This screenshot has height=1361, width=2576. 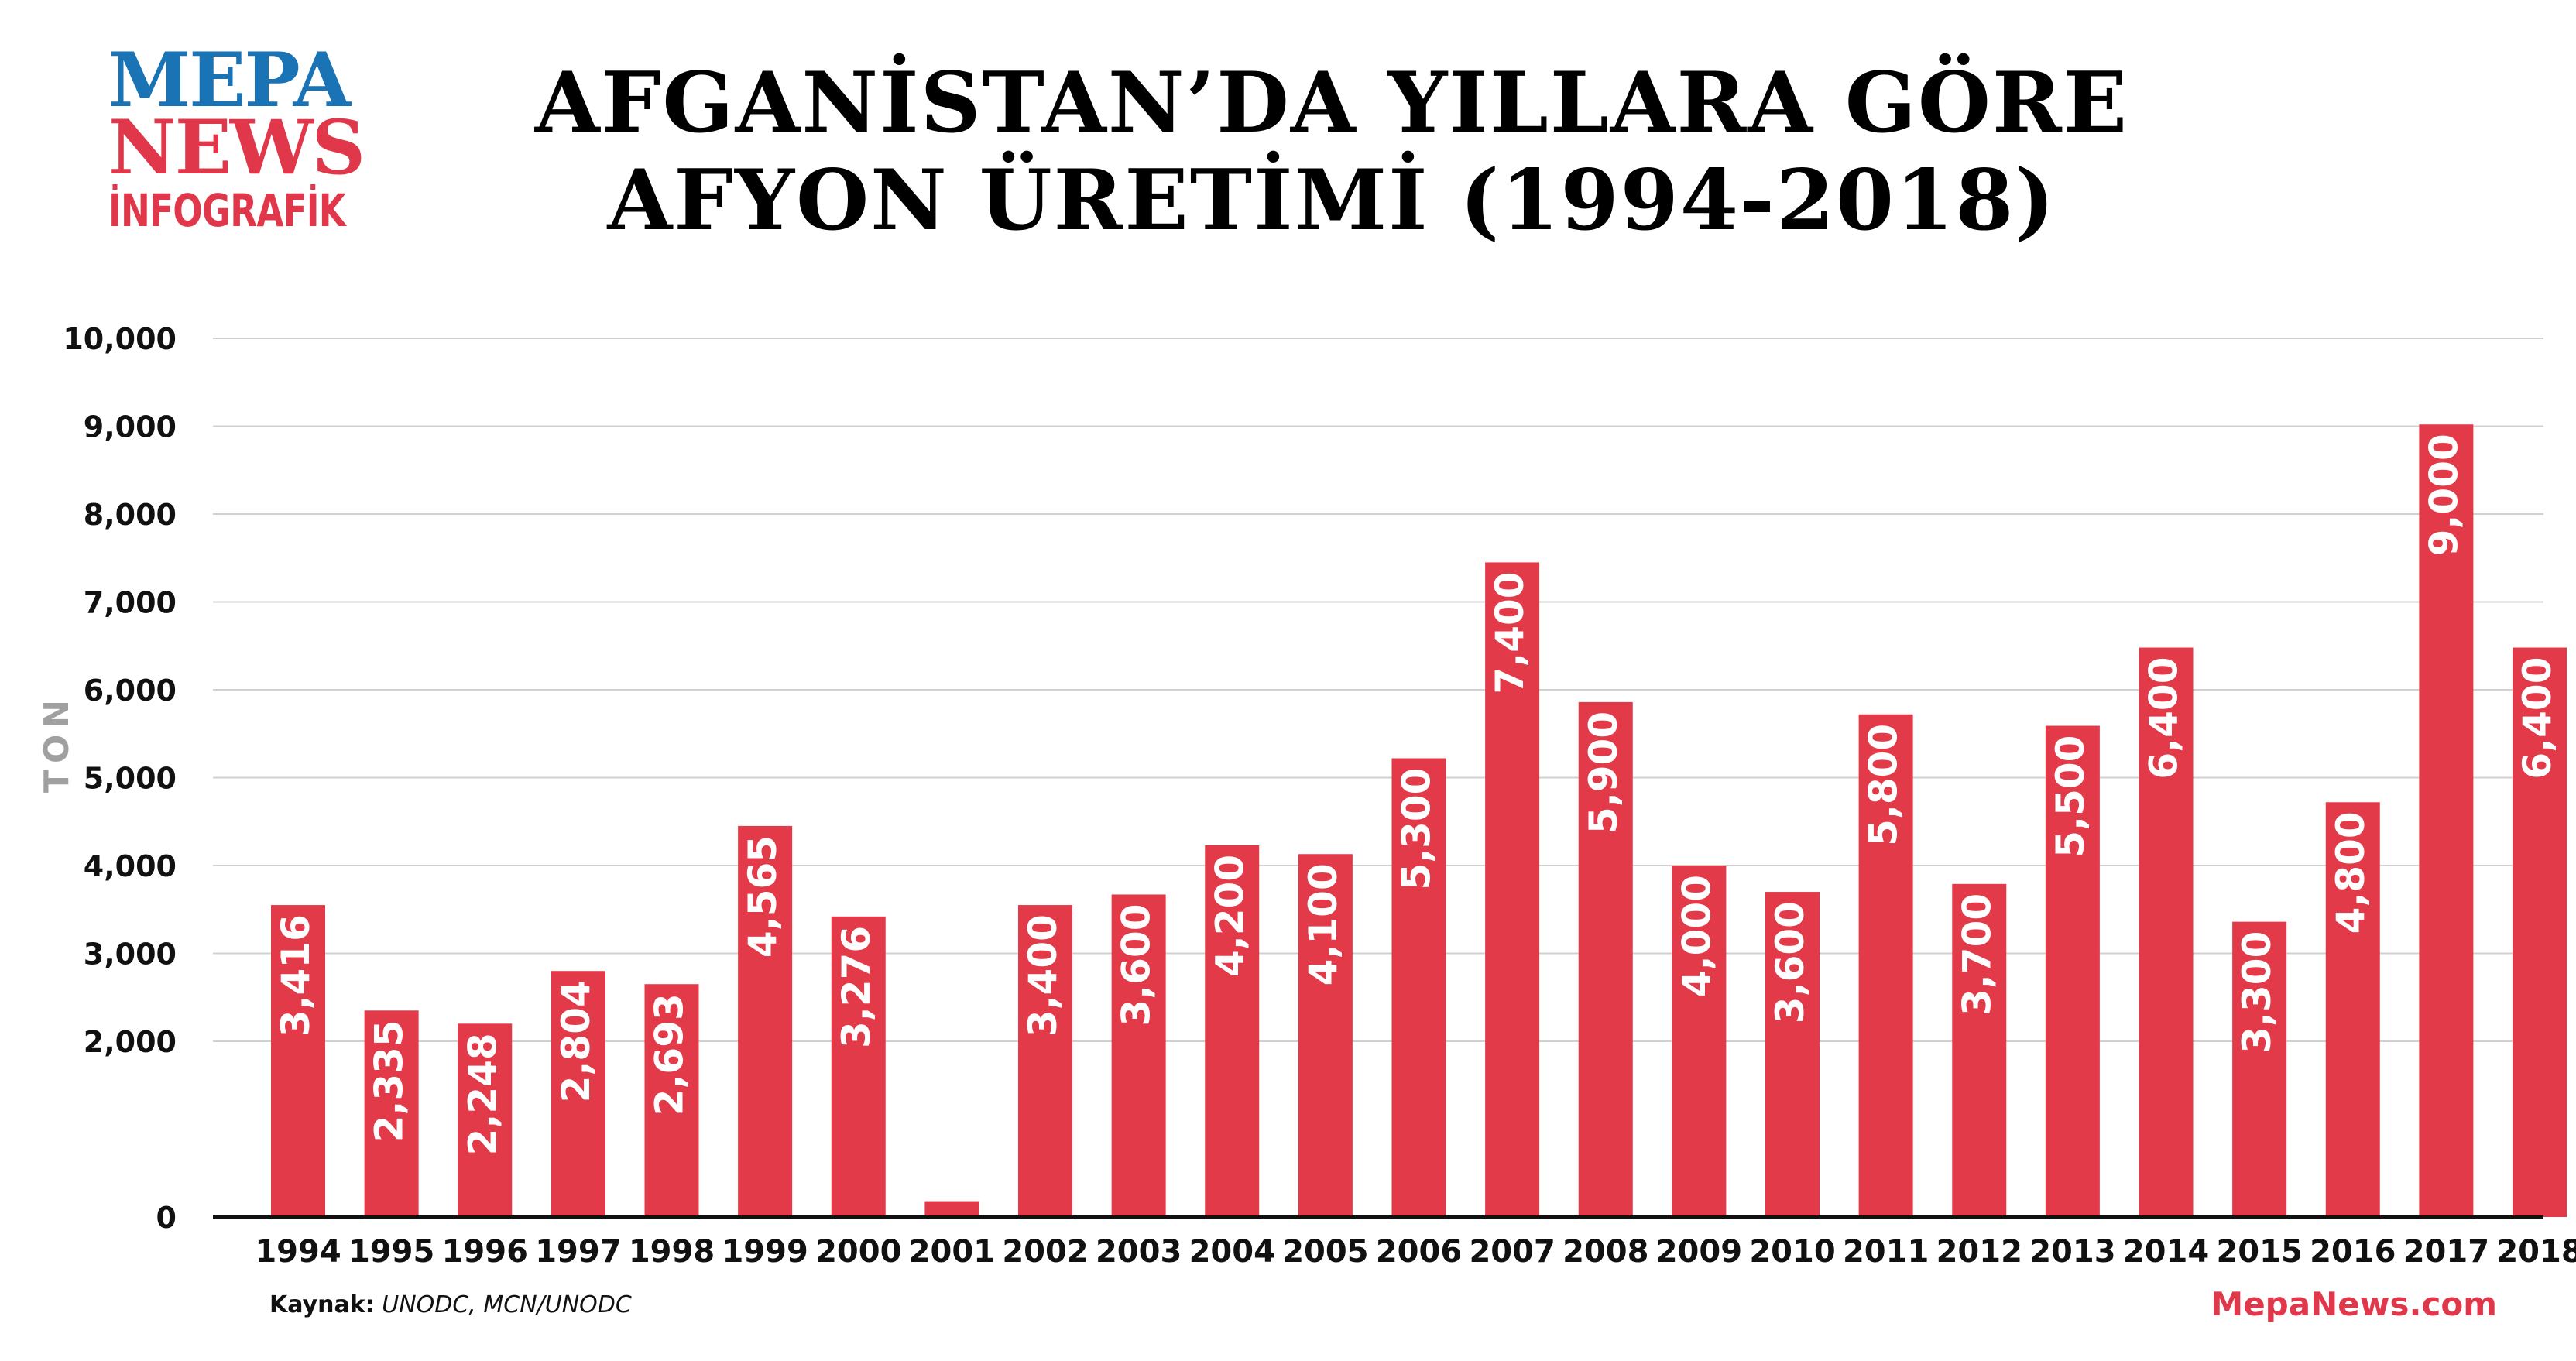 I want to click on y-tick-label: 6,000, so click(x=130, y=691).